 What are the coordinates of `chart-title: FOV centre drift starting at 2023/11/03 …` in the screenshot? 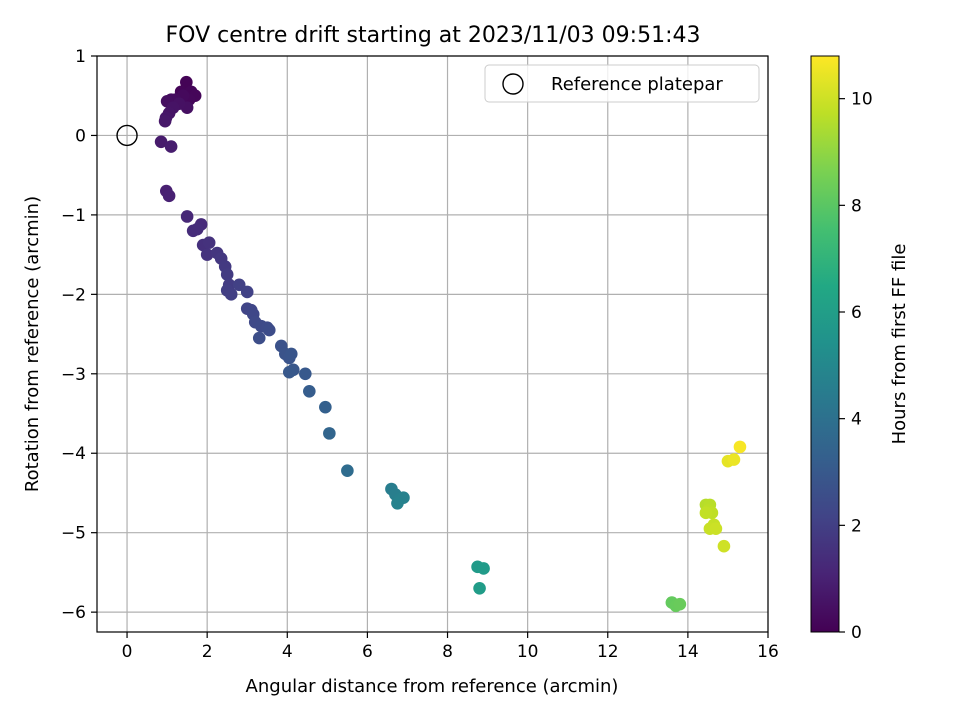 It's located at (433, 35).